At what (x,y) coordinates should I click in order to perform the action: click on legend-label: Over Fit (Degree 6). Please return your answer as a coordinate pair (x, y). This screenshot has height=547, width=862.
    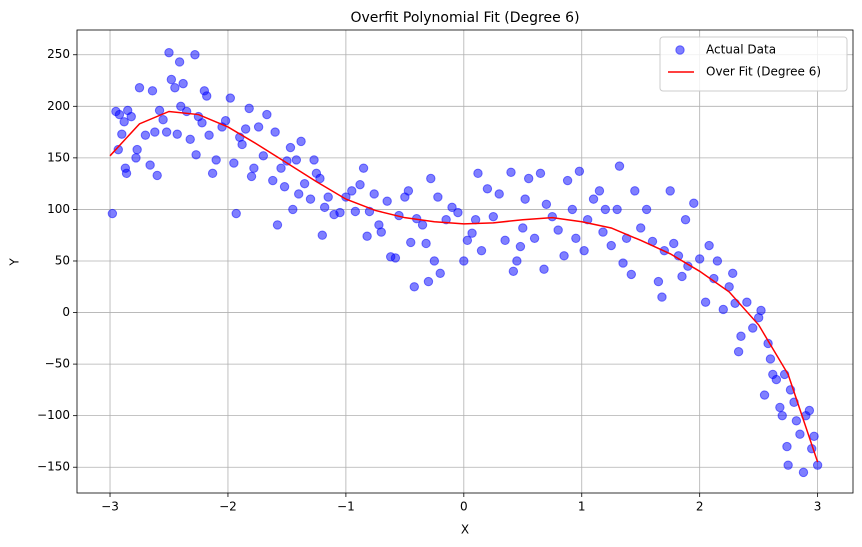
    Looking at the image, I should click on (763, 72).